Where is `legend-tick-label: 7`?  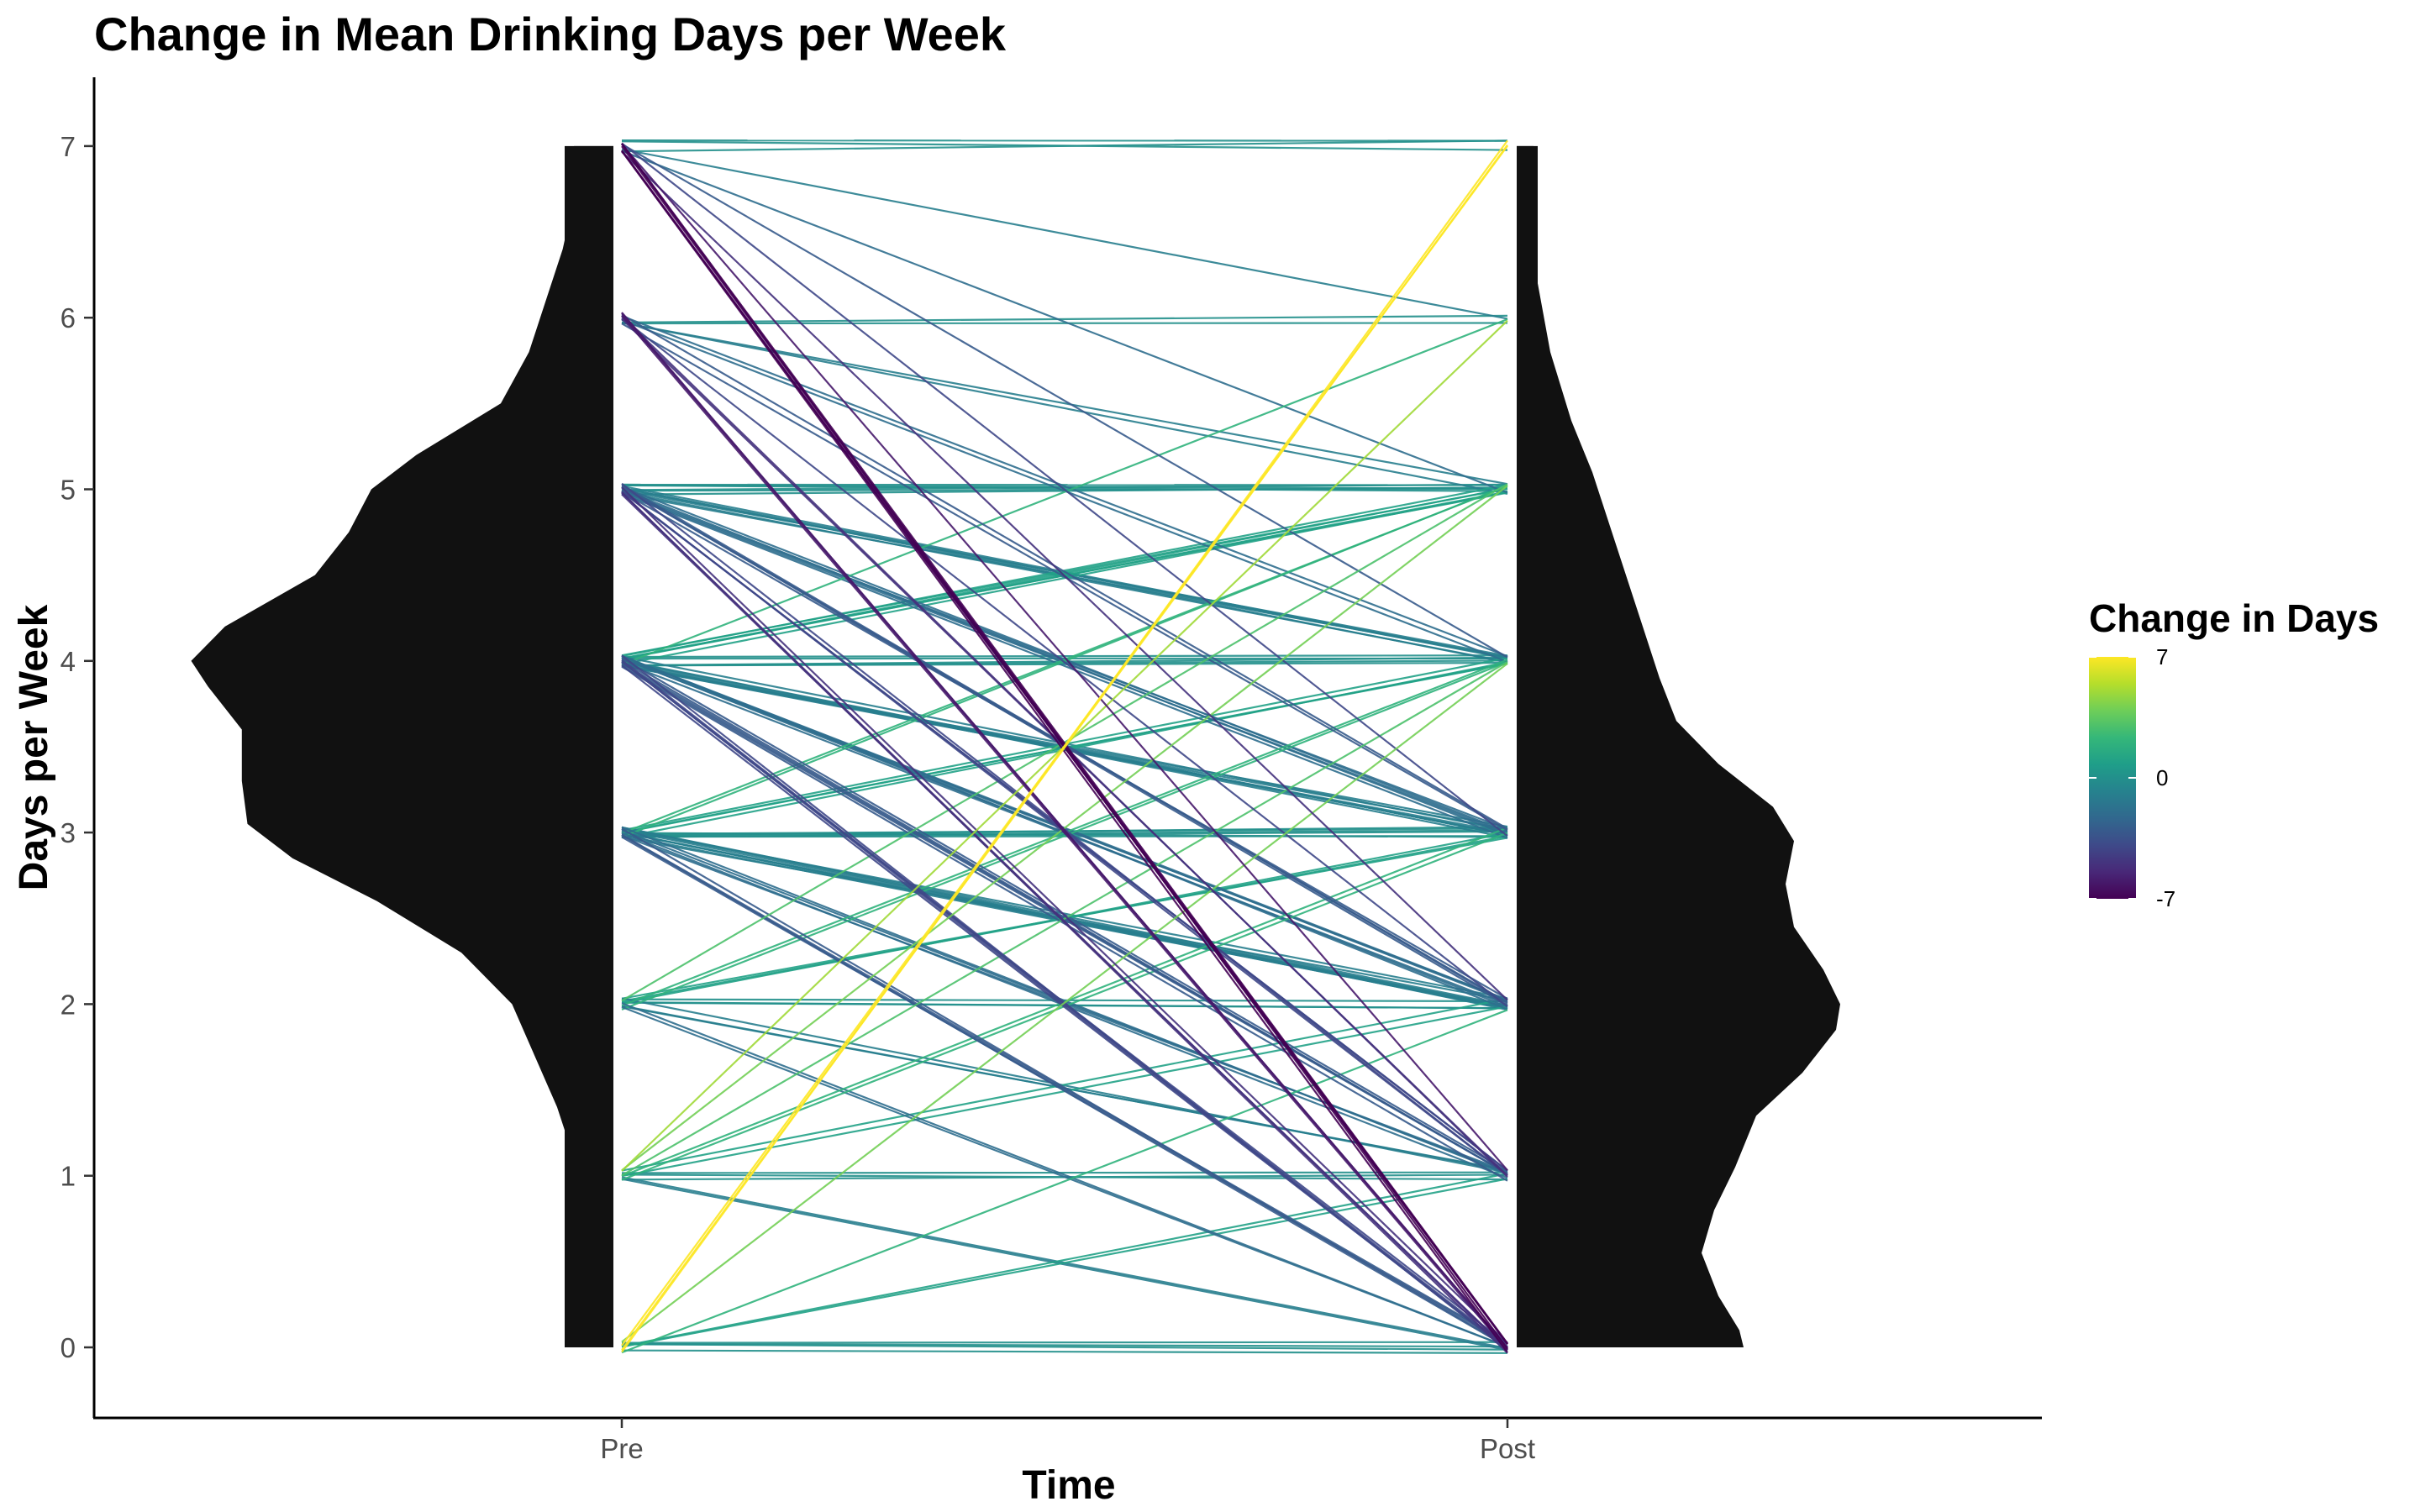
legend-tick-label: 7 is located at coordinates (2162, 656).